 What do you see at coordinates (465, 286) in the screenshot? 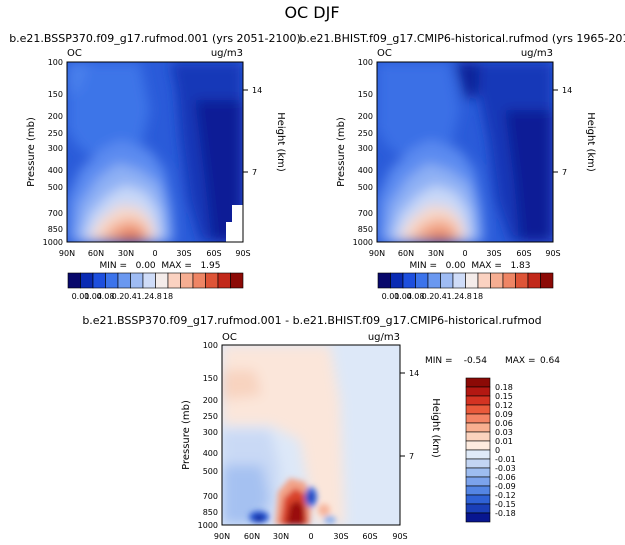
I see `colorbar-absolute-right: 0.010.040.080.2 0.4 1.2 4.8 18` at bounding box center [465, 286].